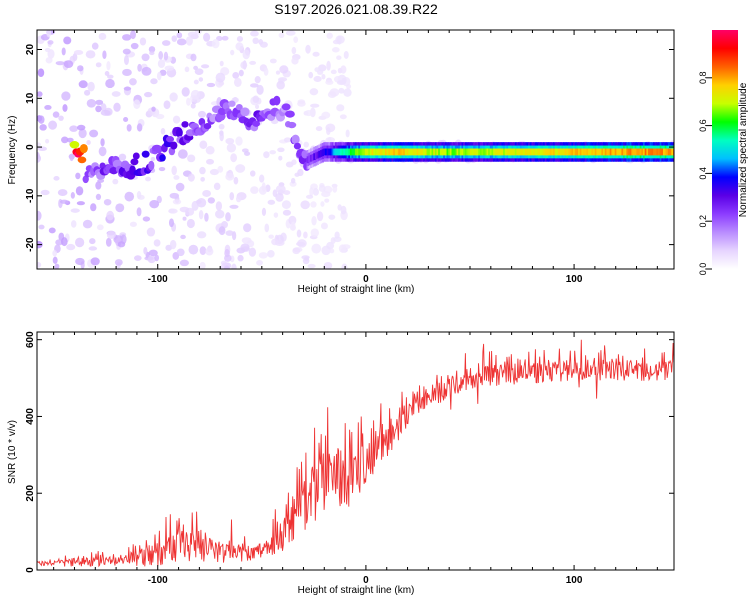 Image resolution: width=750 pixels, height=600 pixels. Describe the element at coordinates (366, 279) in the screenshot. I see `x-tick-label: 0` at that location.